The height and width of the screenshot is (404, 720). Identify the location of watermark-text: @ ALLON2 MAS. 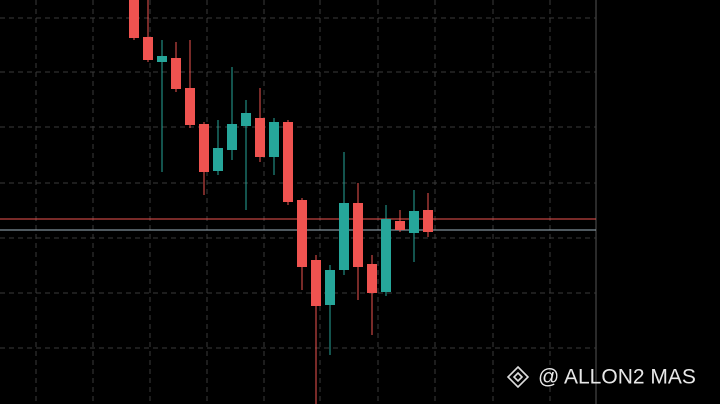
(617, 377).